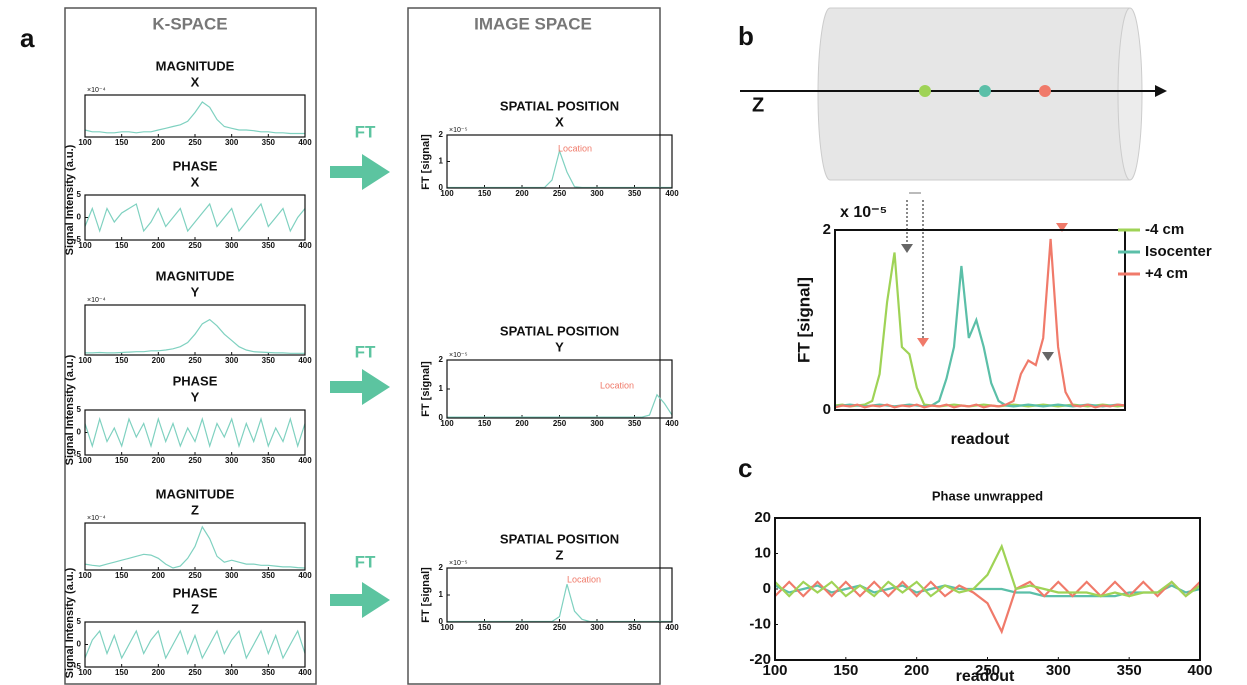 This screenshot has width=1247, height=685. What do you see at coordinates (1166, 273) in the screenshot?
I see `legend-label: +4 cm` at bounding box center [1166, 273].